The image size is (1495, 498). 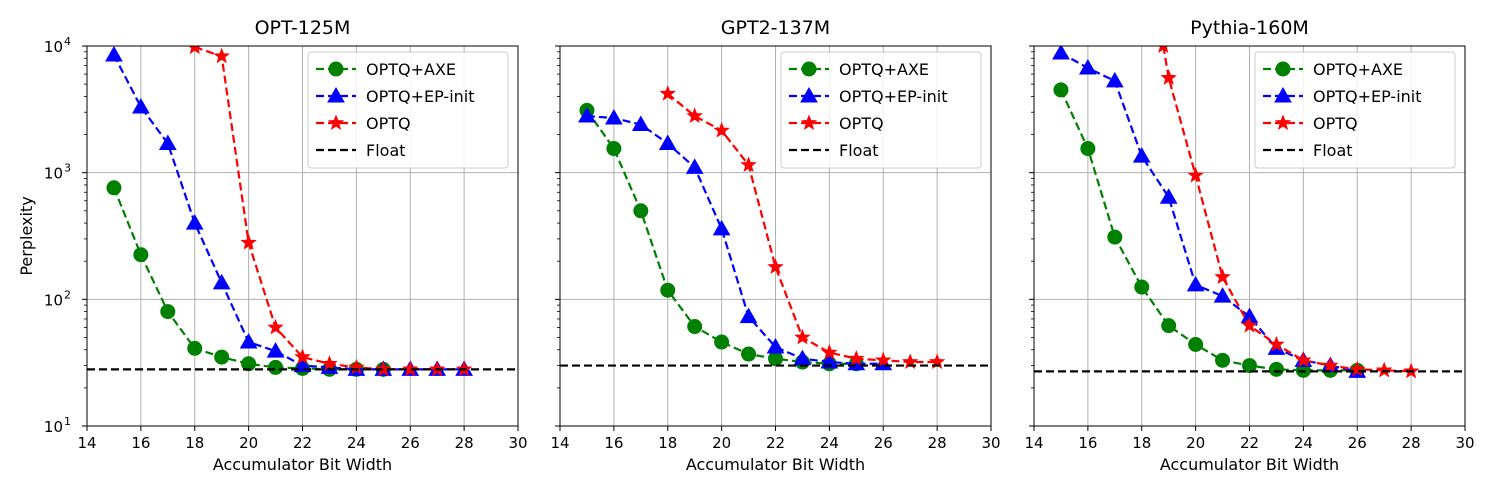 What do you see at coordinates (26, 235) in the screenshot?
I see `y-axis-label: Perplexity` at bounding box center [26, 235].